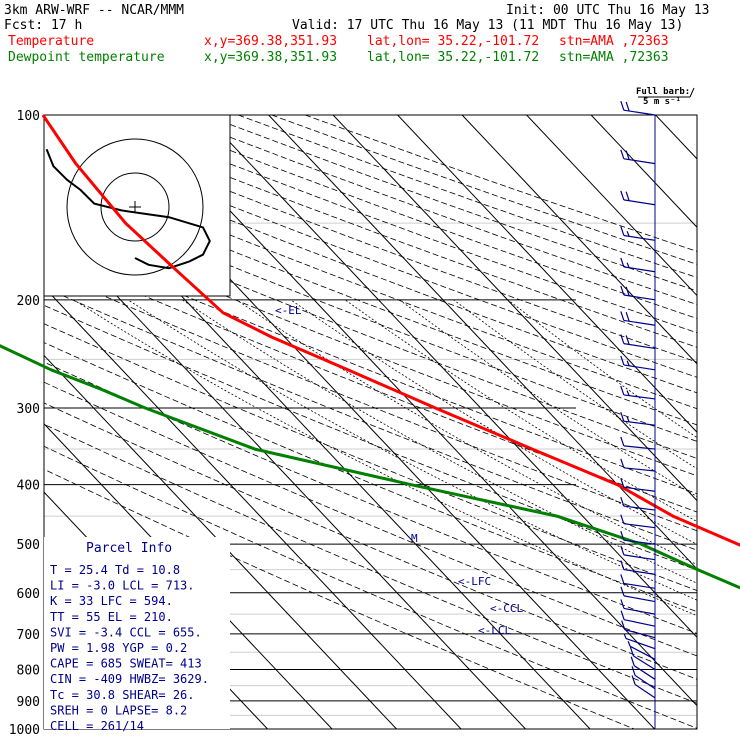 Image resolution: width=740 pixels, height=740 pixels. What do you see at coordinates (288, 310) in the screenshot?
I see `el-marker: <-EL` at bounding box center [288, 310].